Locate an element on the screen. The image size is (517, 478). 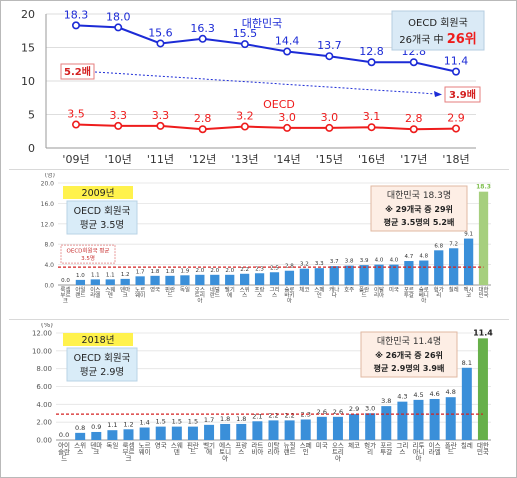
bar-value-label: 3.7 is located at coordinates (334, 262).